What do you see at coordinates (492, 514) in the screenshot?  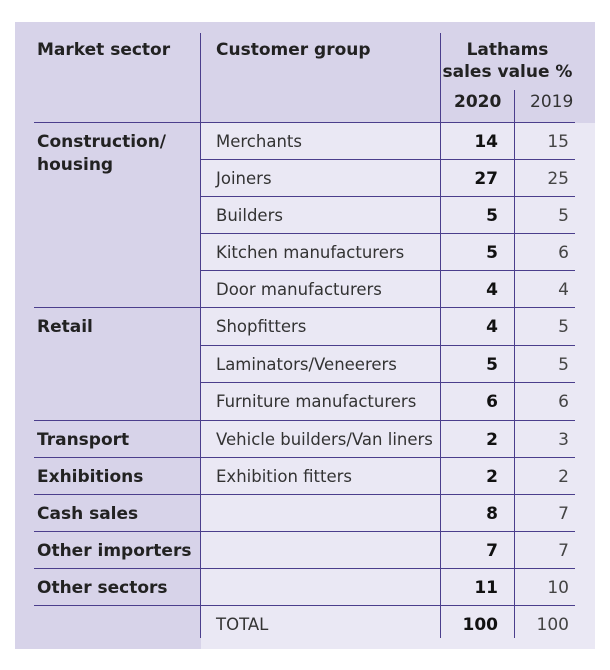 I see `value-2020: 8` at bounding box center [492, 514].